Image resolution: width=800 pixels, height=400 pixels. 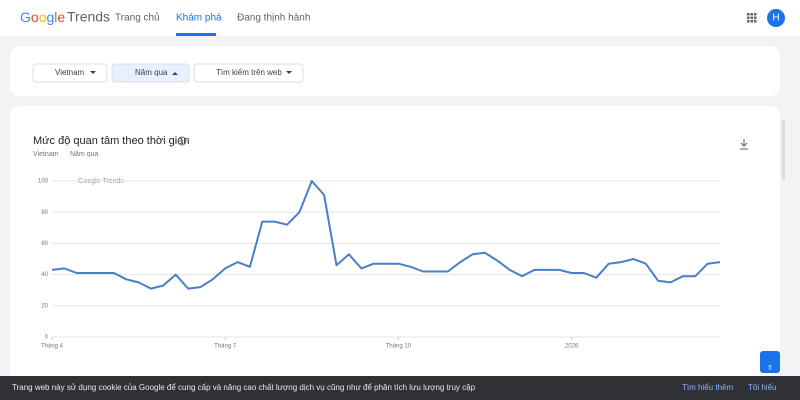 I want to click on download-icon, so click(x=744, y=144).